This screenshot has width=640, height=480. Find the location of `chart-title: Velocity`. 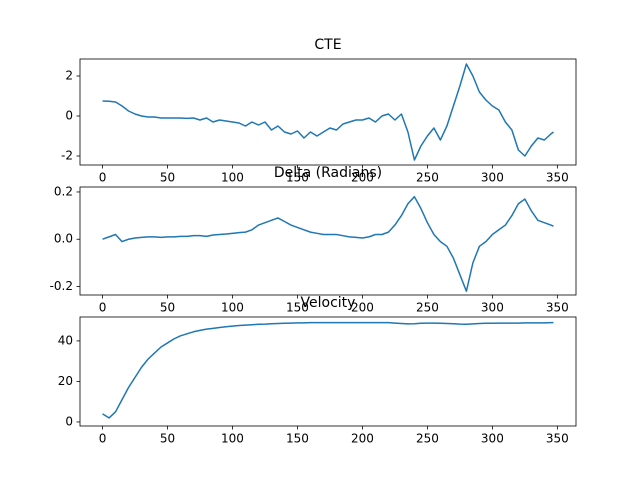

chart-title: Velocity is located at coordinates (328, 303).